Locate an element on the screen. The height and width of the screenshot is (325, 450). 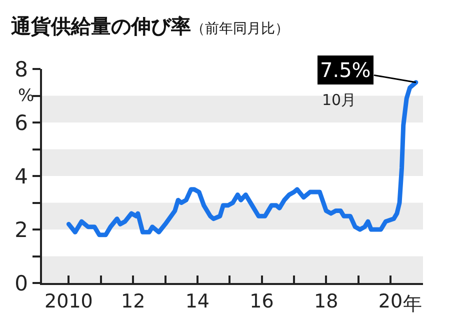
y-tick-label: 2 is located at coordinates (21, 230).